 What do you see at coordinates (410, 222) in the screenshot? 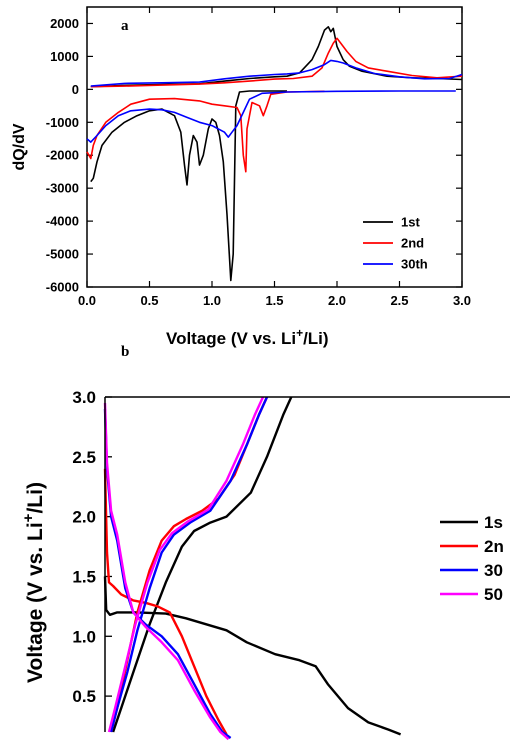
I see `panel-a-legend-label: 1st` at bounding box center [410, 222].